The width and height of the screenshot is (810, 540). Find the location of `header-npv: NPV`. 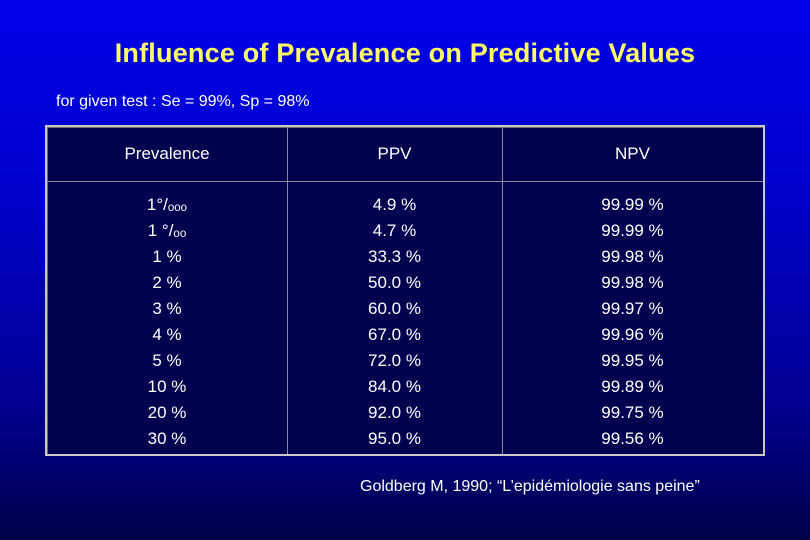

header-npv: NPV is located at coordinates (632, 153).